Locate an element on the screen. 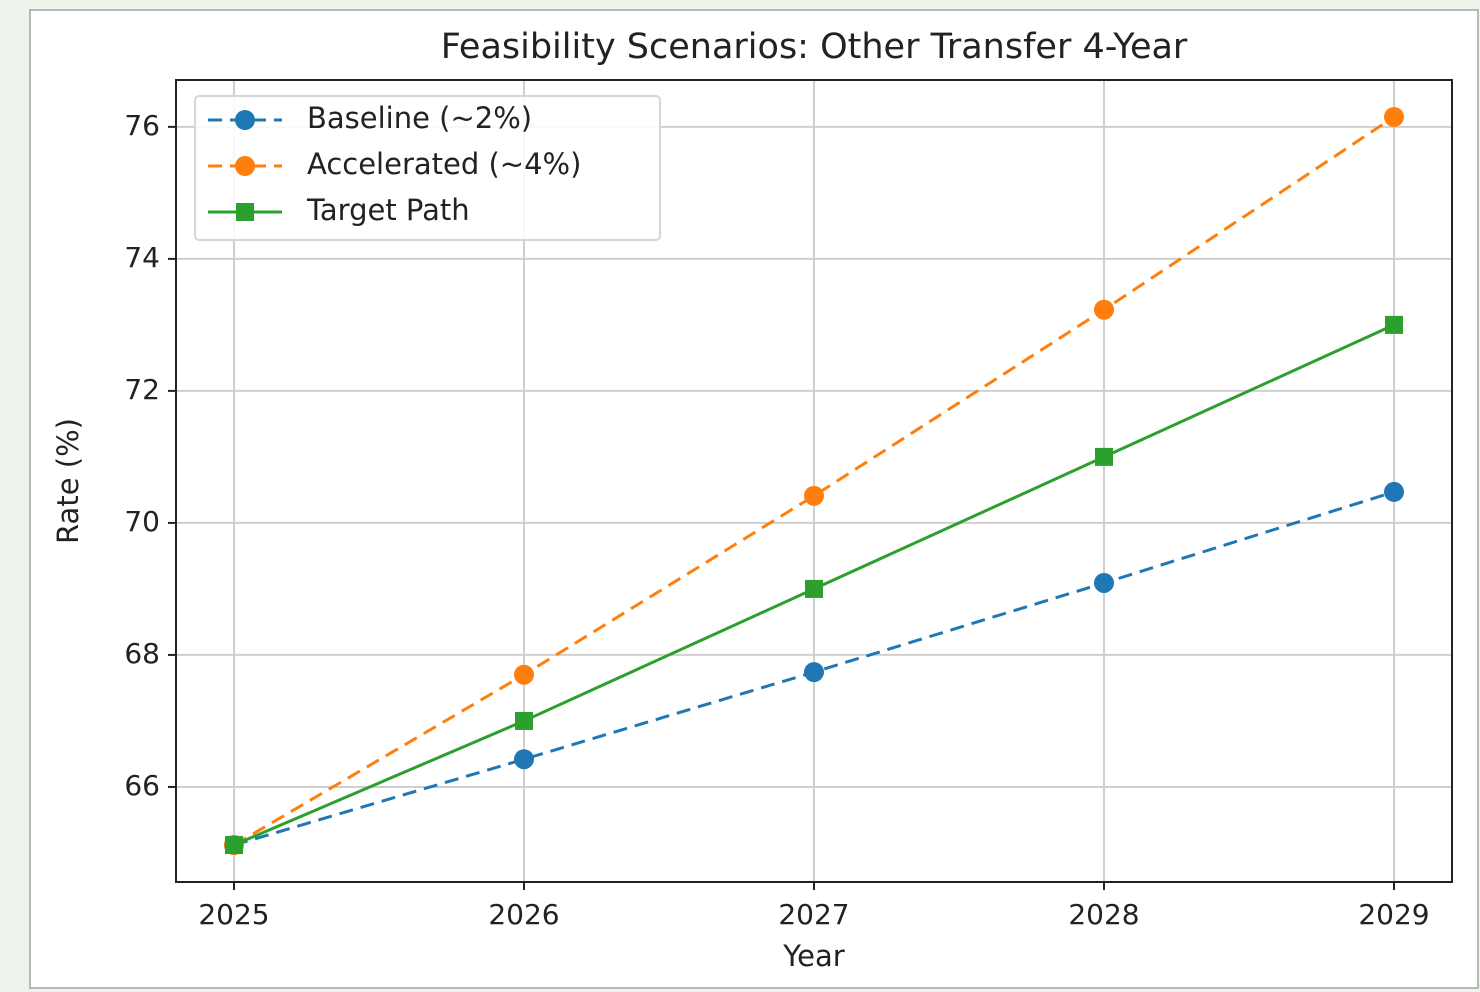 The image size is (1480, 992). y-tick-label: 68 is located at coordinates (142, 653).